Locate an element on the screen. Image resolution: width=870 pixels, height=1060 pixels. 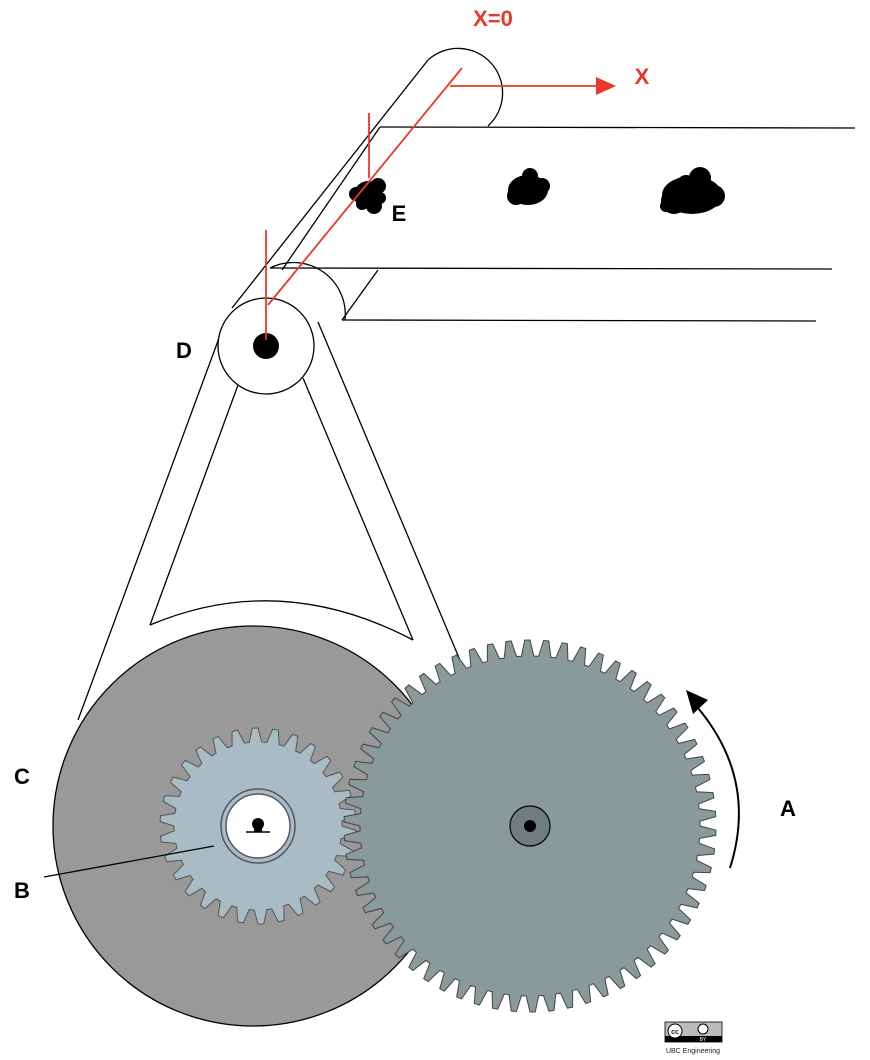
label-c: C is located at coordinates (22, 776).